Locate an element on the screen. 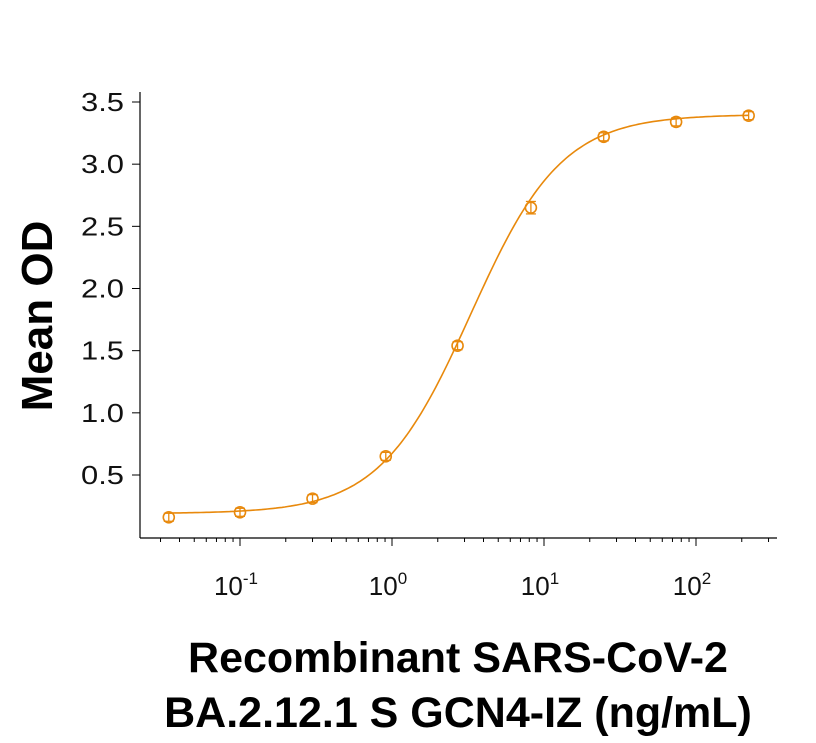  y-tick-label: 0.5 is located at coordinates (102, 475).